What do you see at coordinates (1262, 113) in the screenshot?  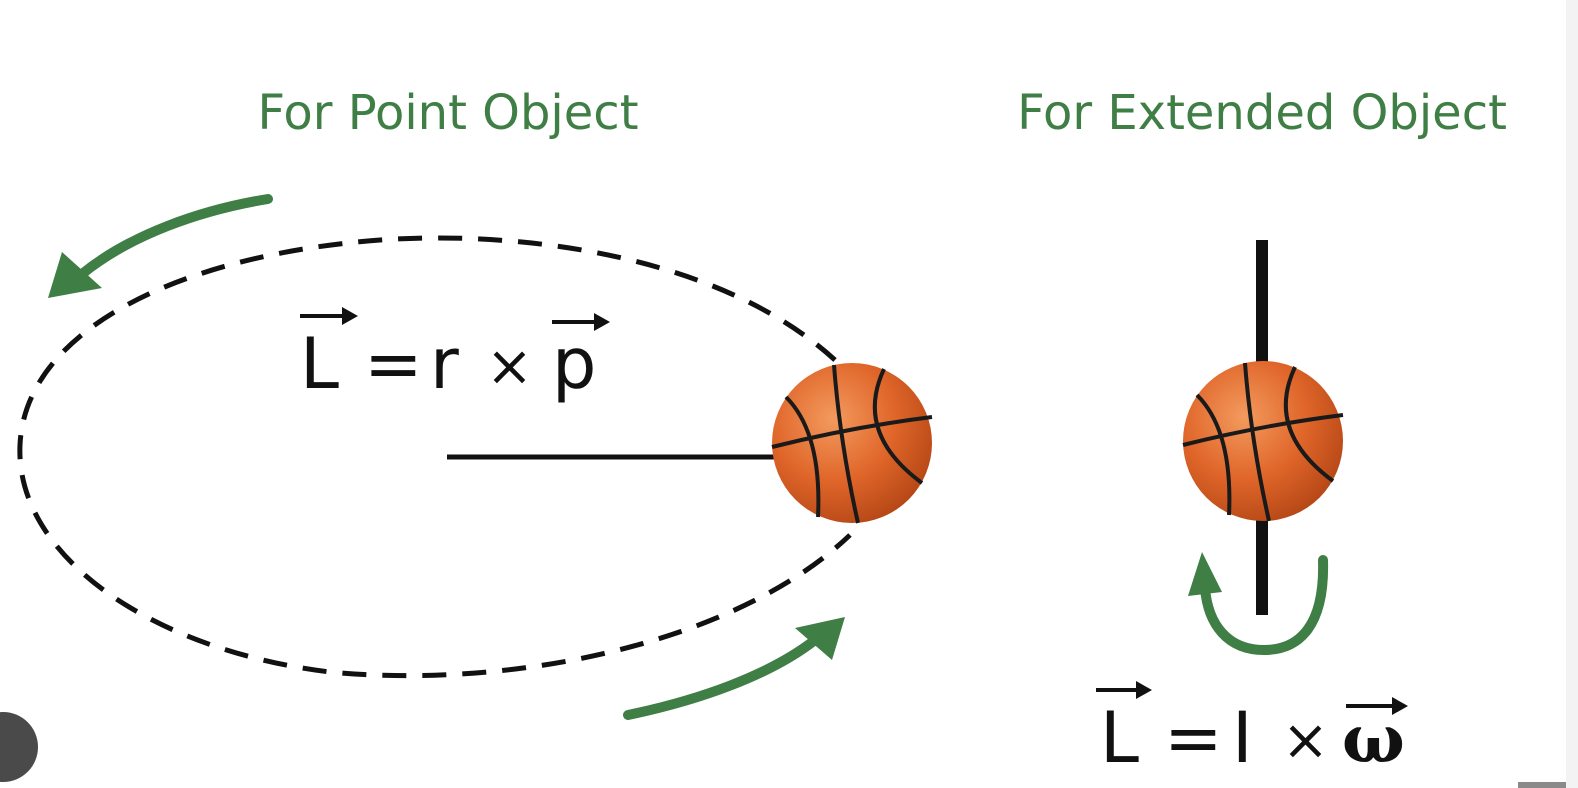 I see `extended-object-title: For Extended Object` at bounding box center [1262, 113].